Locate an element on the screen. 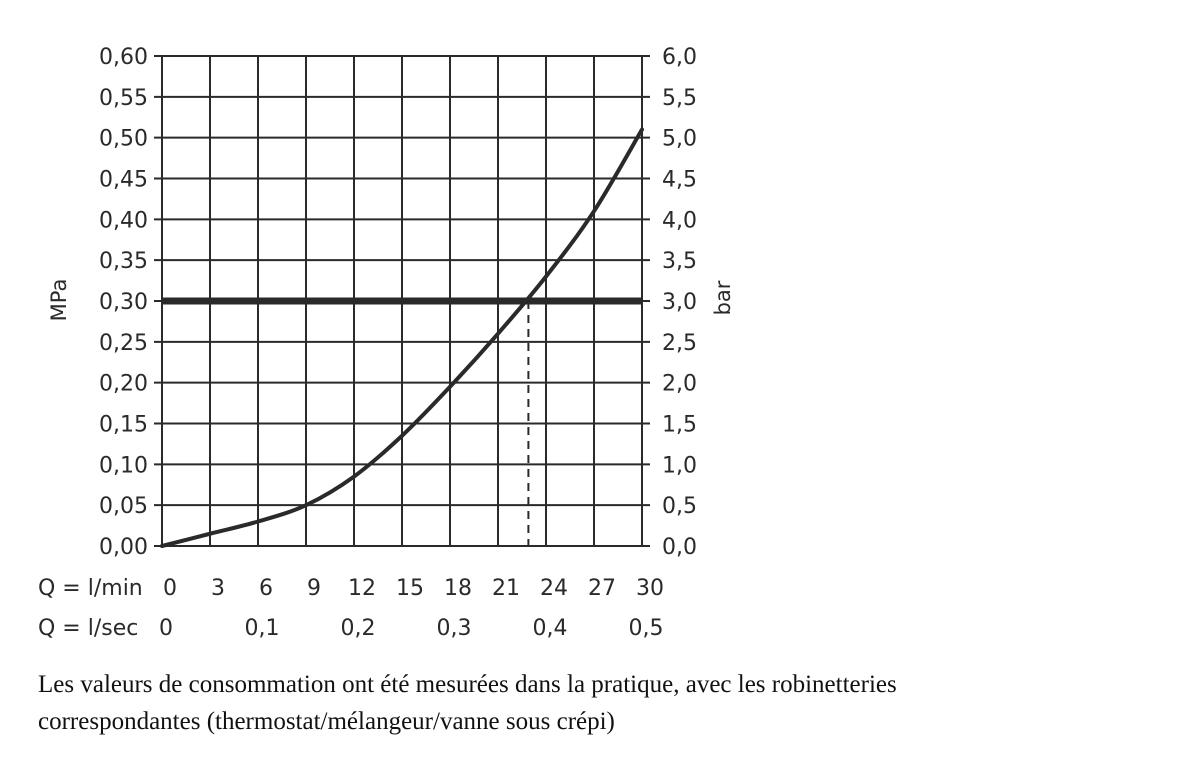 The height and width of the screenshot is (765, 1200). left-tick-label: 0,20 is located at coordinates (123, 384).